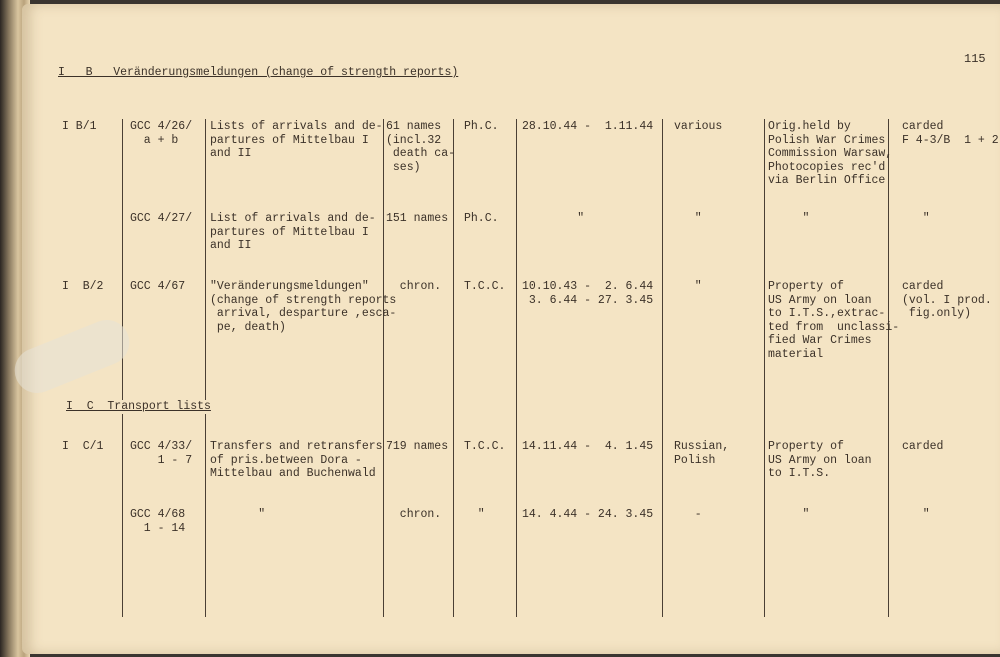 The width and height of the screenshot is (1000, 657). I want to click on cell-extent: 61 names (incl.32 death ca- ses), so click(421, 147).